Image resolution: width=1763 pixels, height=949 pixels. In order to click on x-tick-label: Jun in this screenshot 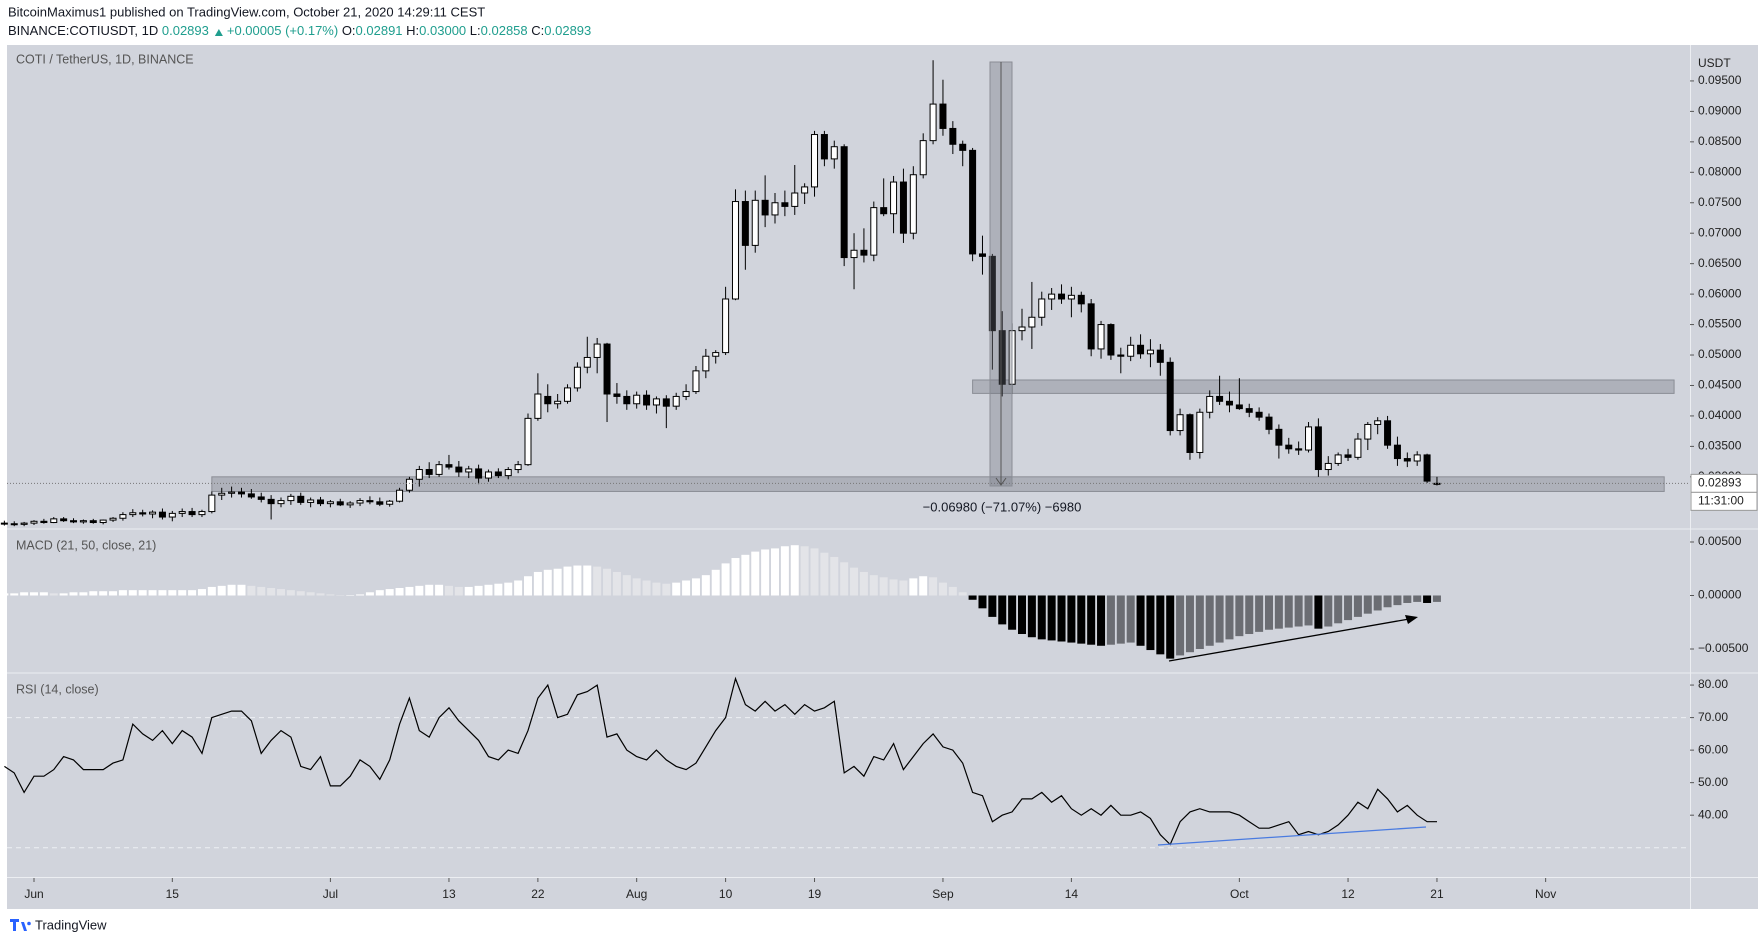, I will do `click(33, 894)`.